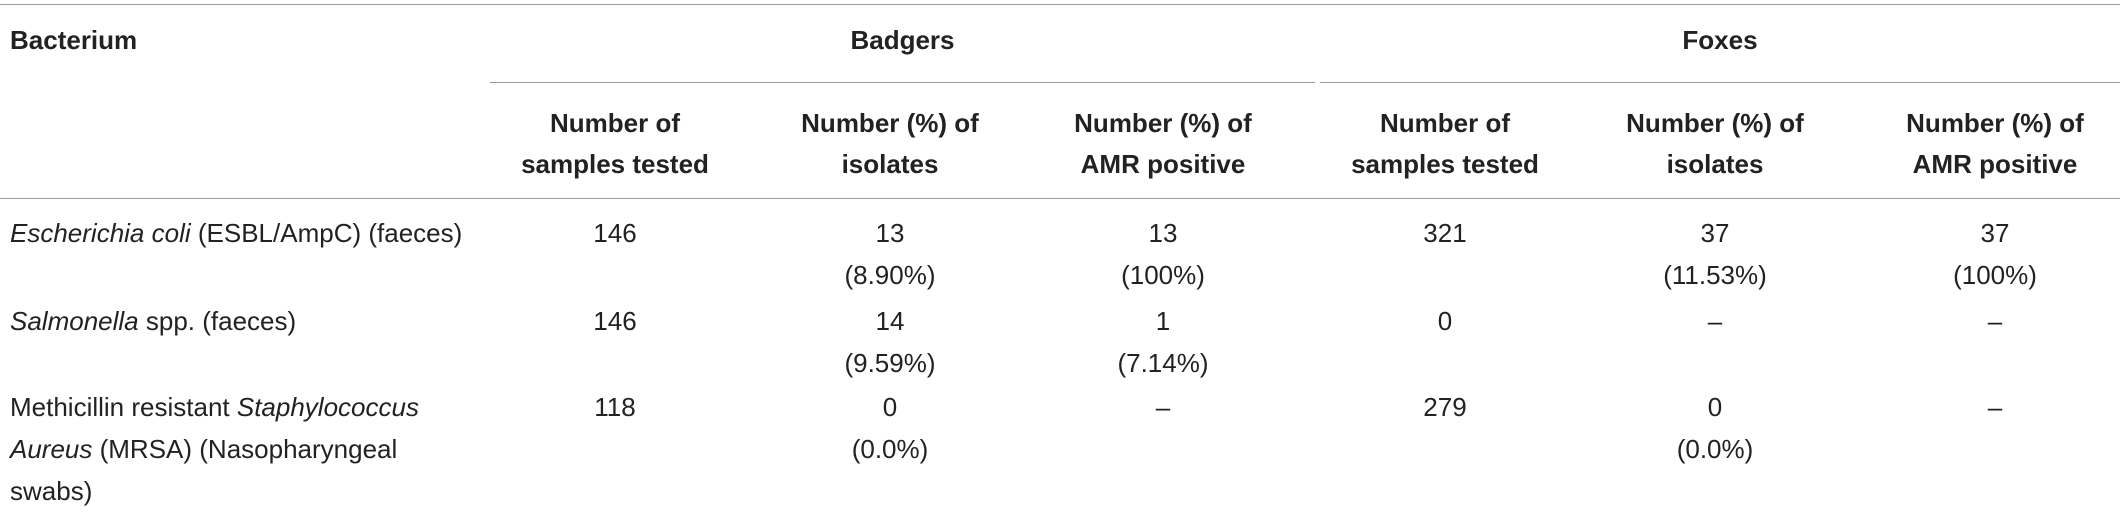  Describe the element at coordinates (1445, 233) in the screenshot. I see `table-cell: 321` at that location.